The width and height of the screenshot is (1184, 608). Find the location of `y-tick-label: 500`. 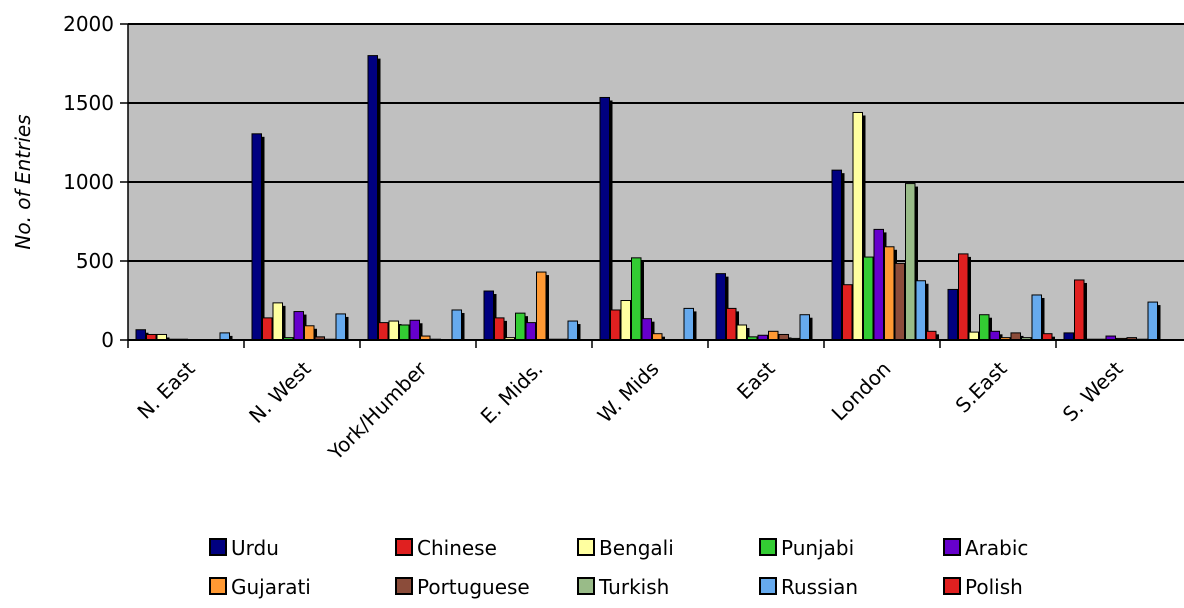

y-tick-label: 500 is located at coordinates (95, 261).